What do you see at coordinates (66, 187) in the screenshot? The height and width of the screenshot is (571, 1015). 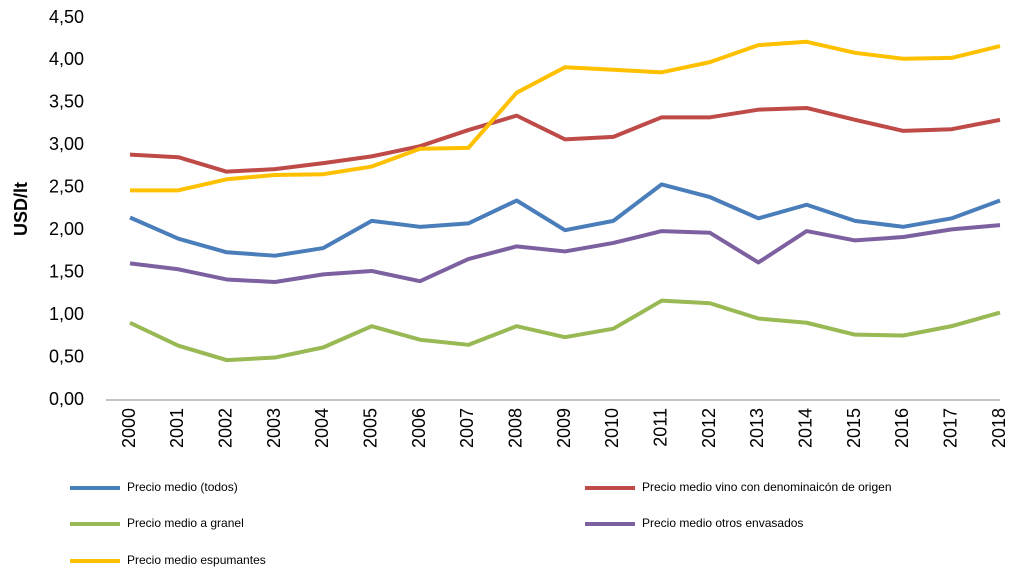 I see `y-tick-label: 2,50` at bounding box center [66, 187].